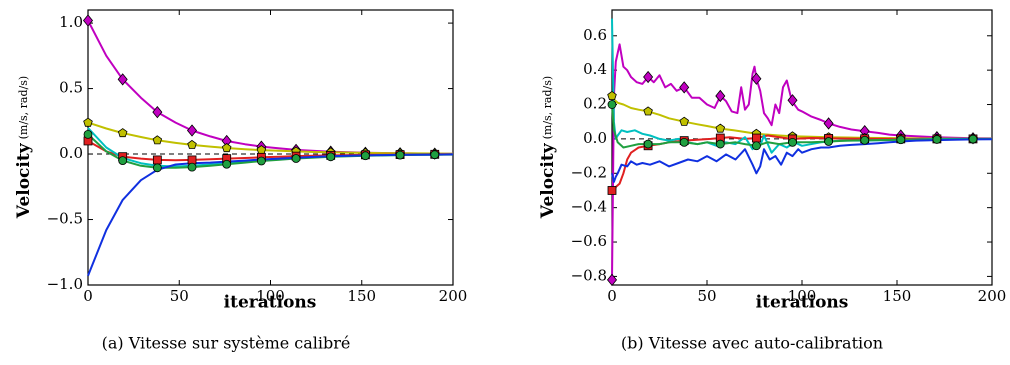 The image size is (1010, 365). I want to click on panel-a-y-axis-label-main: Velocity, so click(24, 180).